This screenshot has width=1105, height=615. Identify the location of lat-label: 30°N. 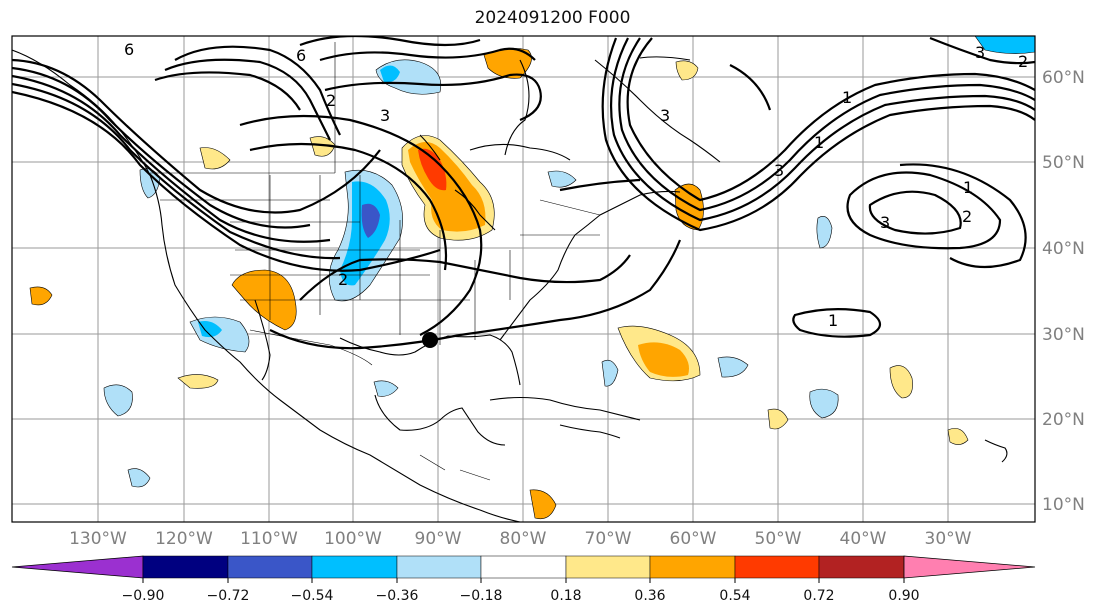
(1063, 335).